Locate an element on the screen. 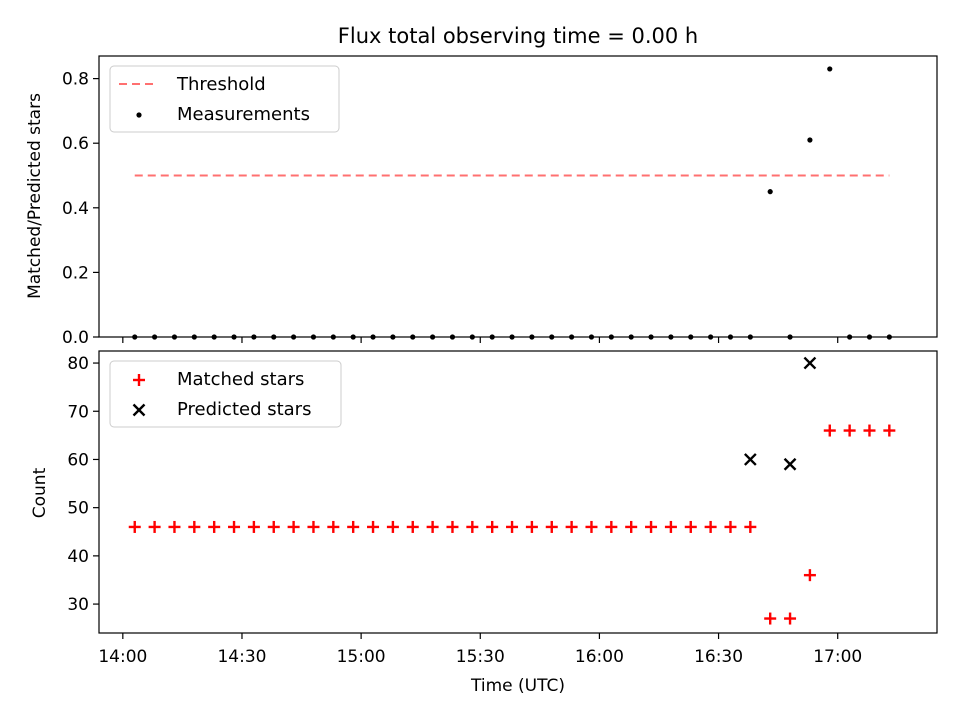 The image size is (960, 720). legend-predicted-label: Predicted stars is located at coordinates (244, 409).